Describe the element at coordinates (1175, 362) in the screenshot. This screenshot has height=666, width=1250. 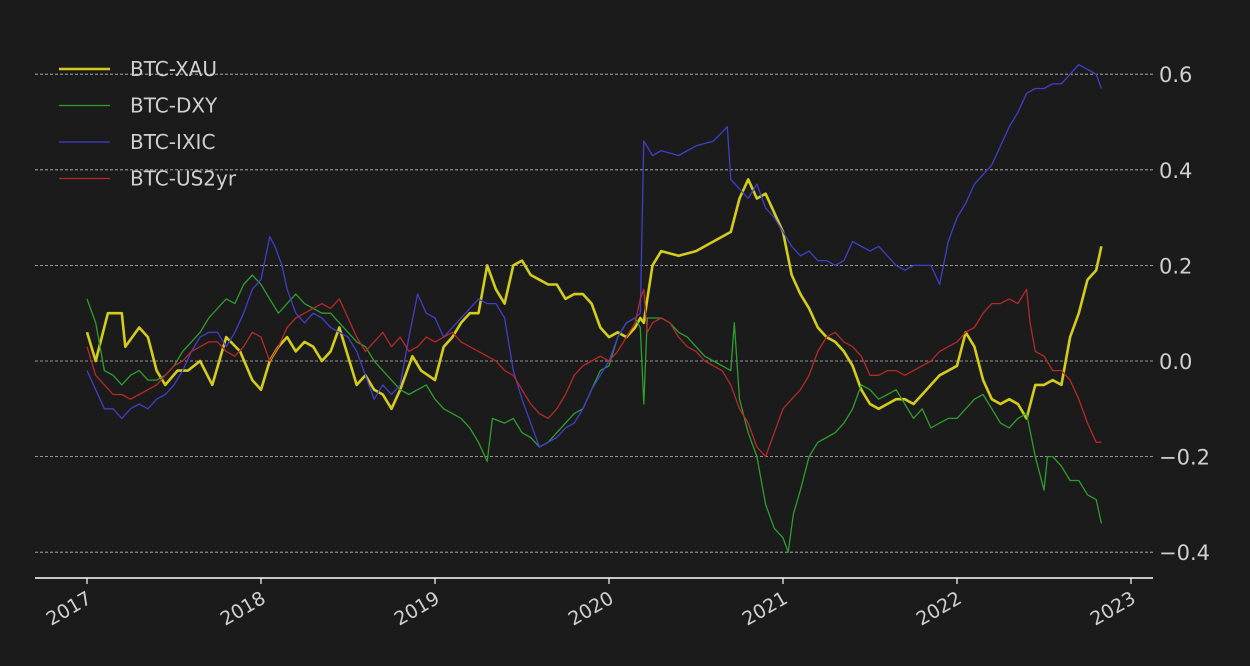
I see `y-tick-label: 0.0` at that location.